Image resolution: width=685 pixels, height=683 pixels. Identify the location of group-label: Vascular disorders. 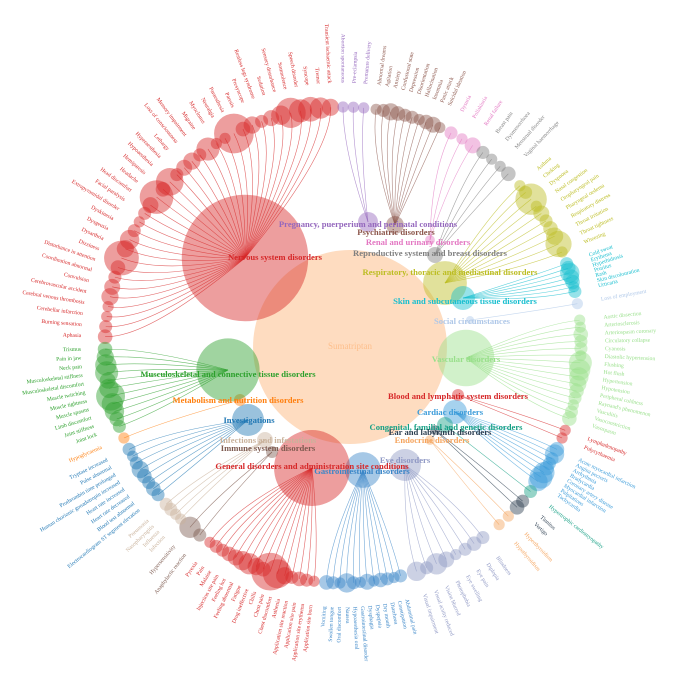
(466, 359).